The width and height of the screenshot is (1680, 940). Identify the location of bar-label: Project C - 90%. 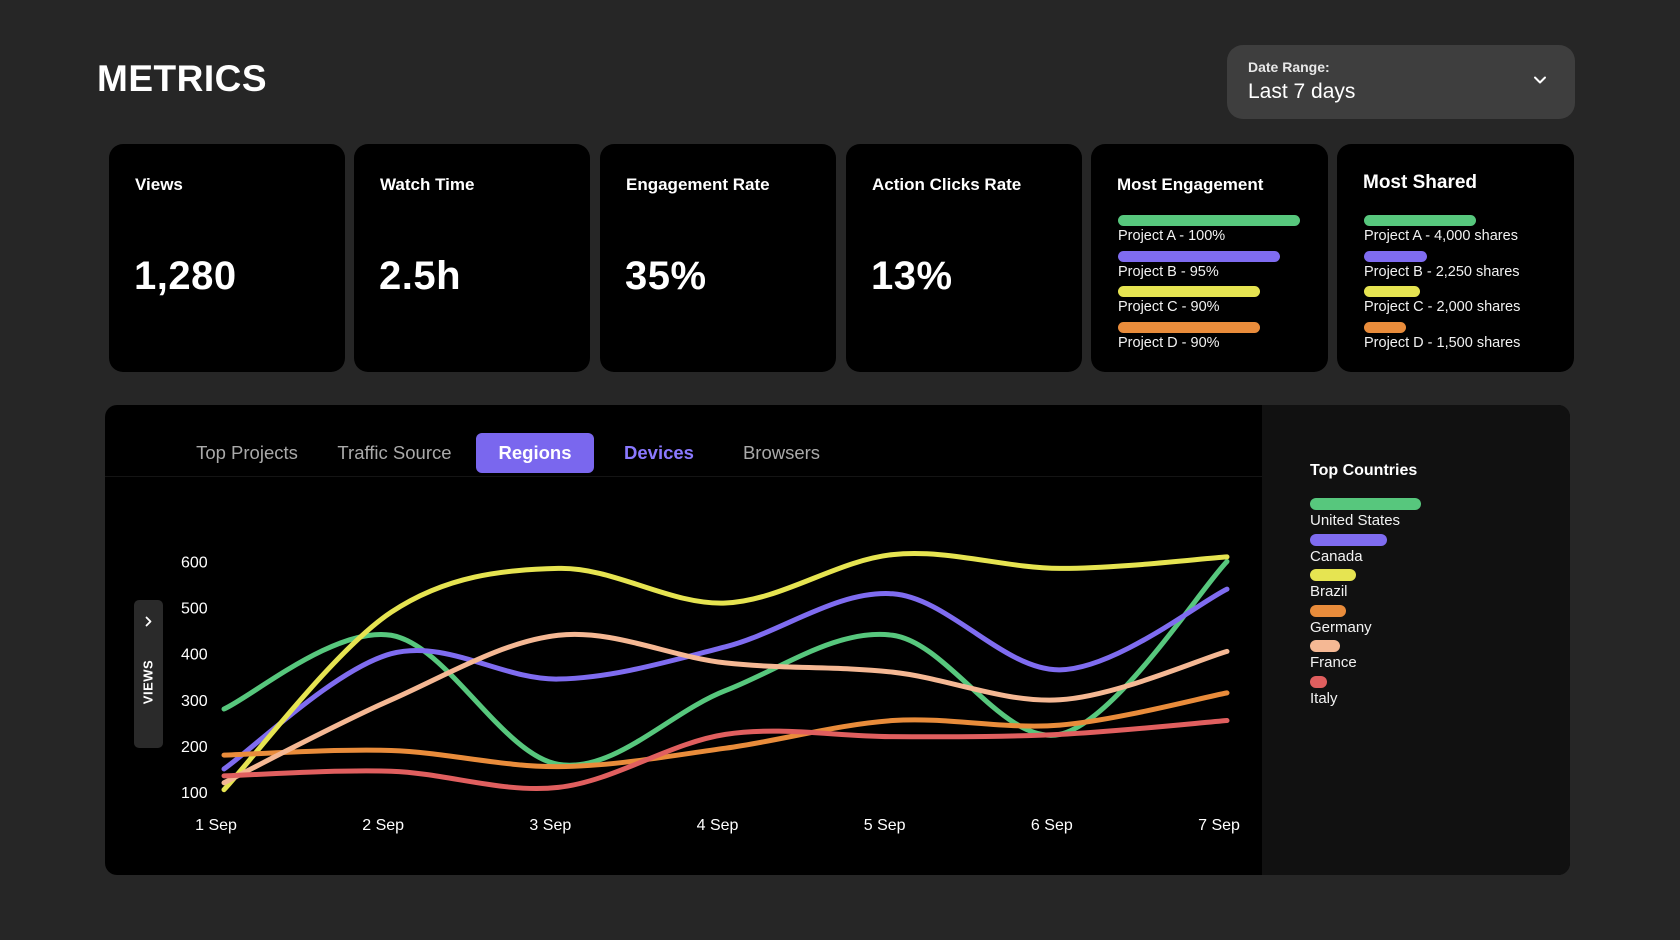
(1169, 307).